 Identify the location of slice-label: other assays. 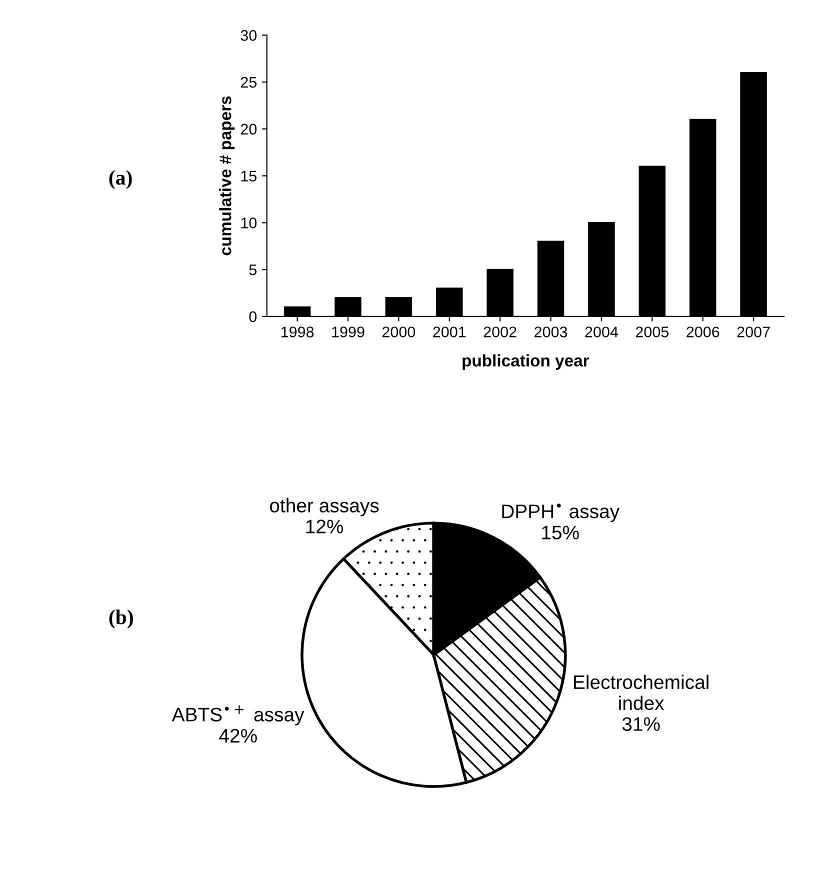
(324, 507).